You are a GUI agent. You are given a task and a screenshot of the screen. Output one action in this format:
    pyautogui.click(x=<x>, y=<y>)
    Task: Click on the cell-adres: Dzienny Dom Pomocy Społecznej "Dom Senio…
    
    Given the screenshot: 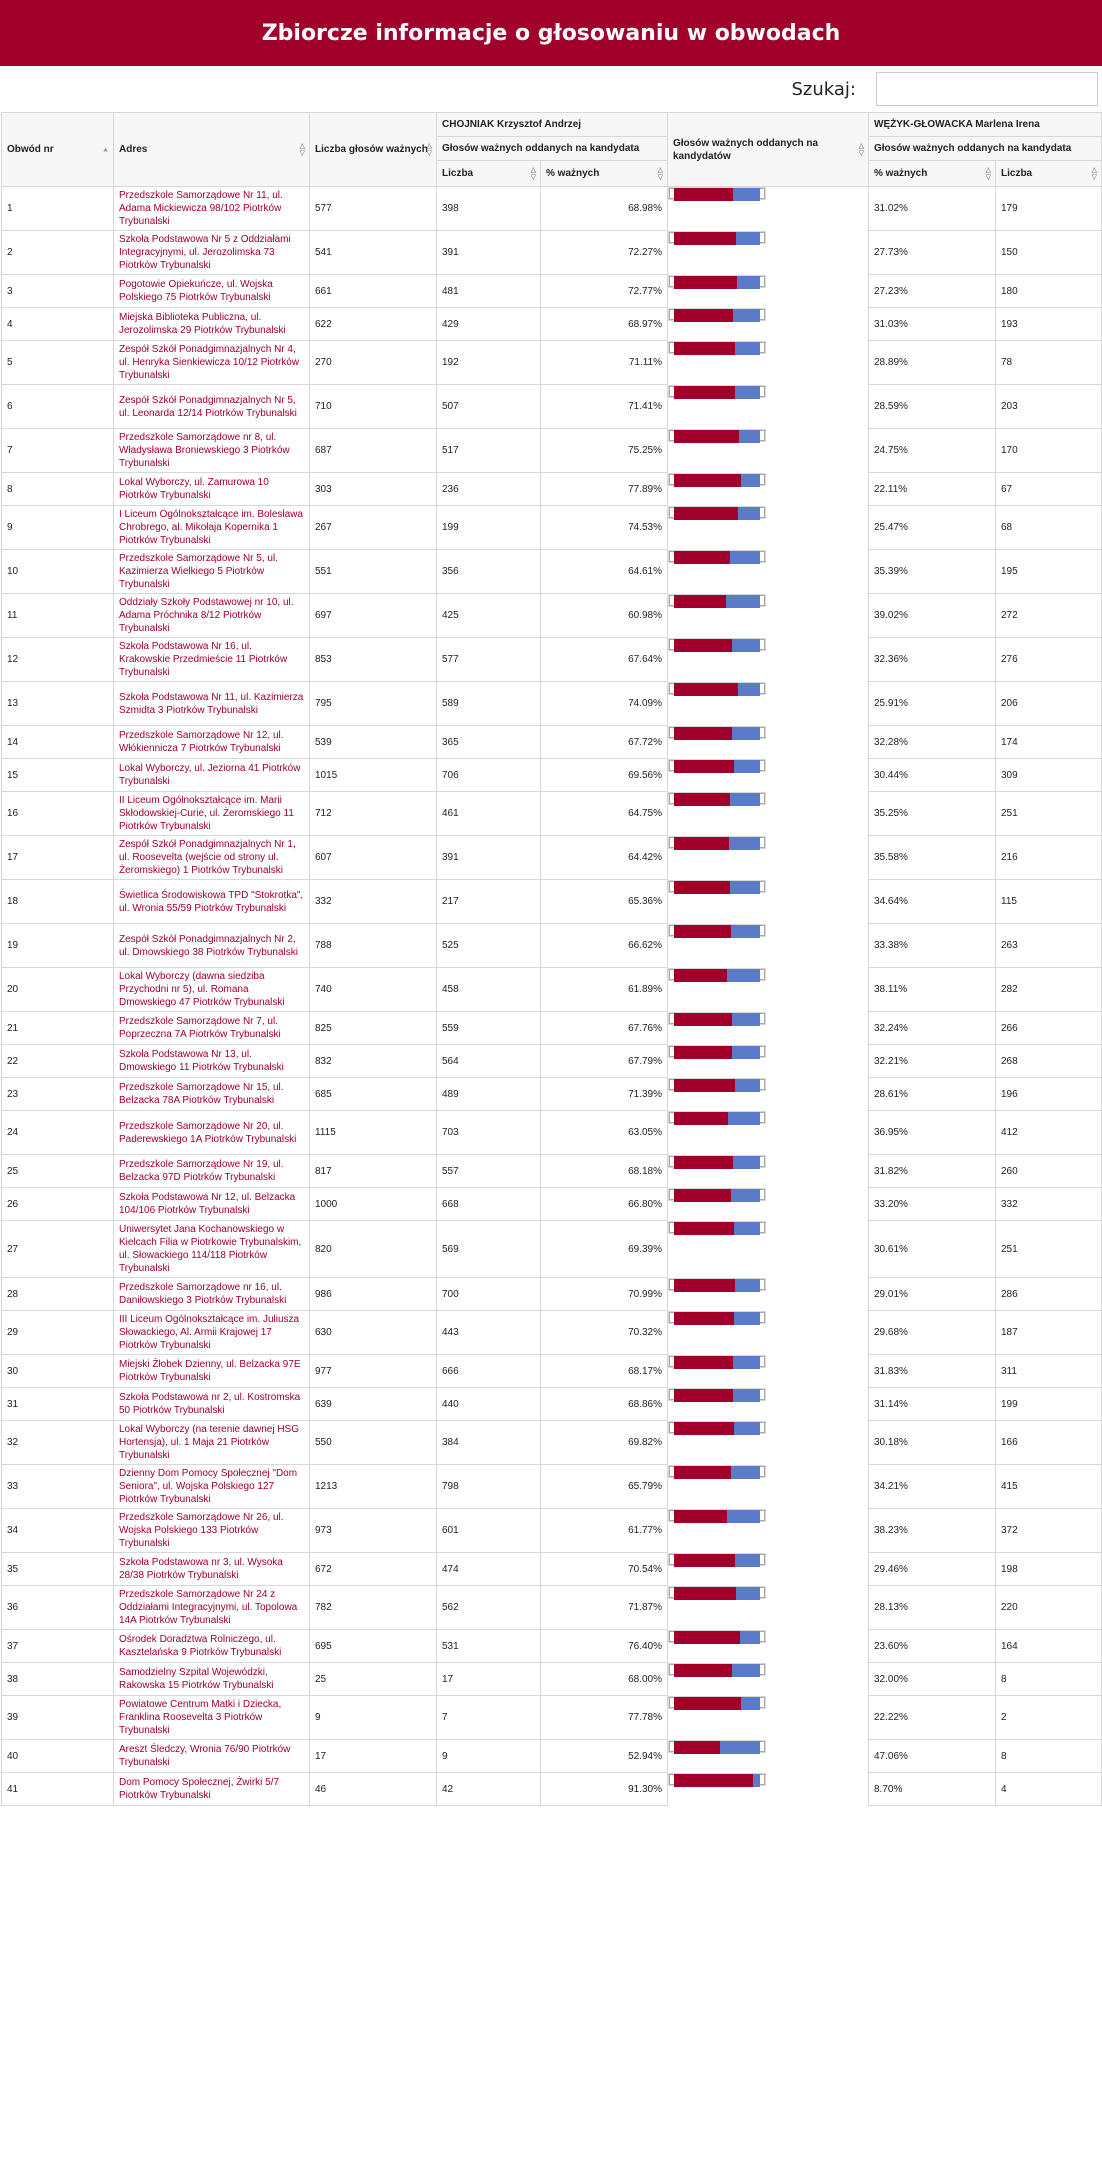 What is the action you would take?
    pyautogui.click(x=211, y=1486)
    